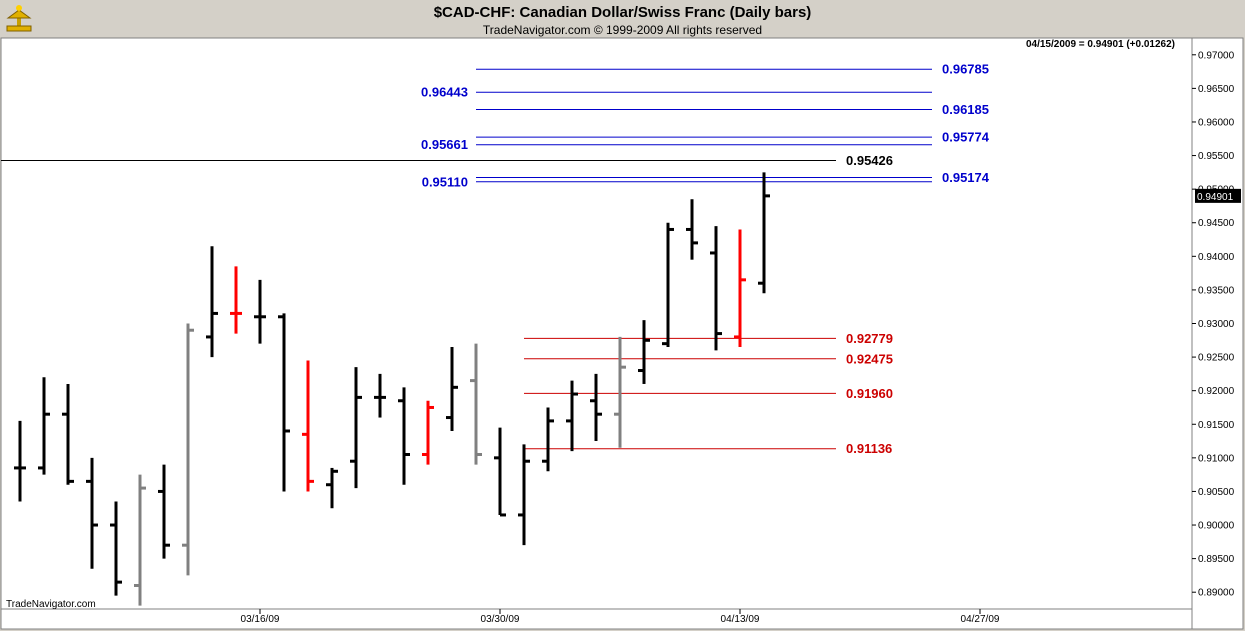 This screenshot has height=631, width=1245. I want to click on last-price-box, so click(1218, 195).